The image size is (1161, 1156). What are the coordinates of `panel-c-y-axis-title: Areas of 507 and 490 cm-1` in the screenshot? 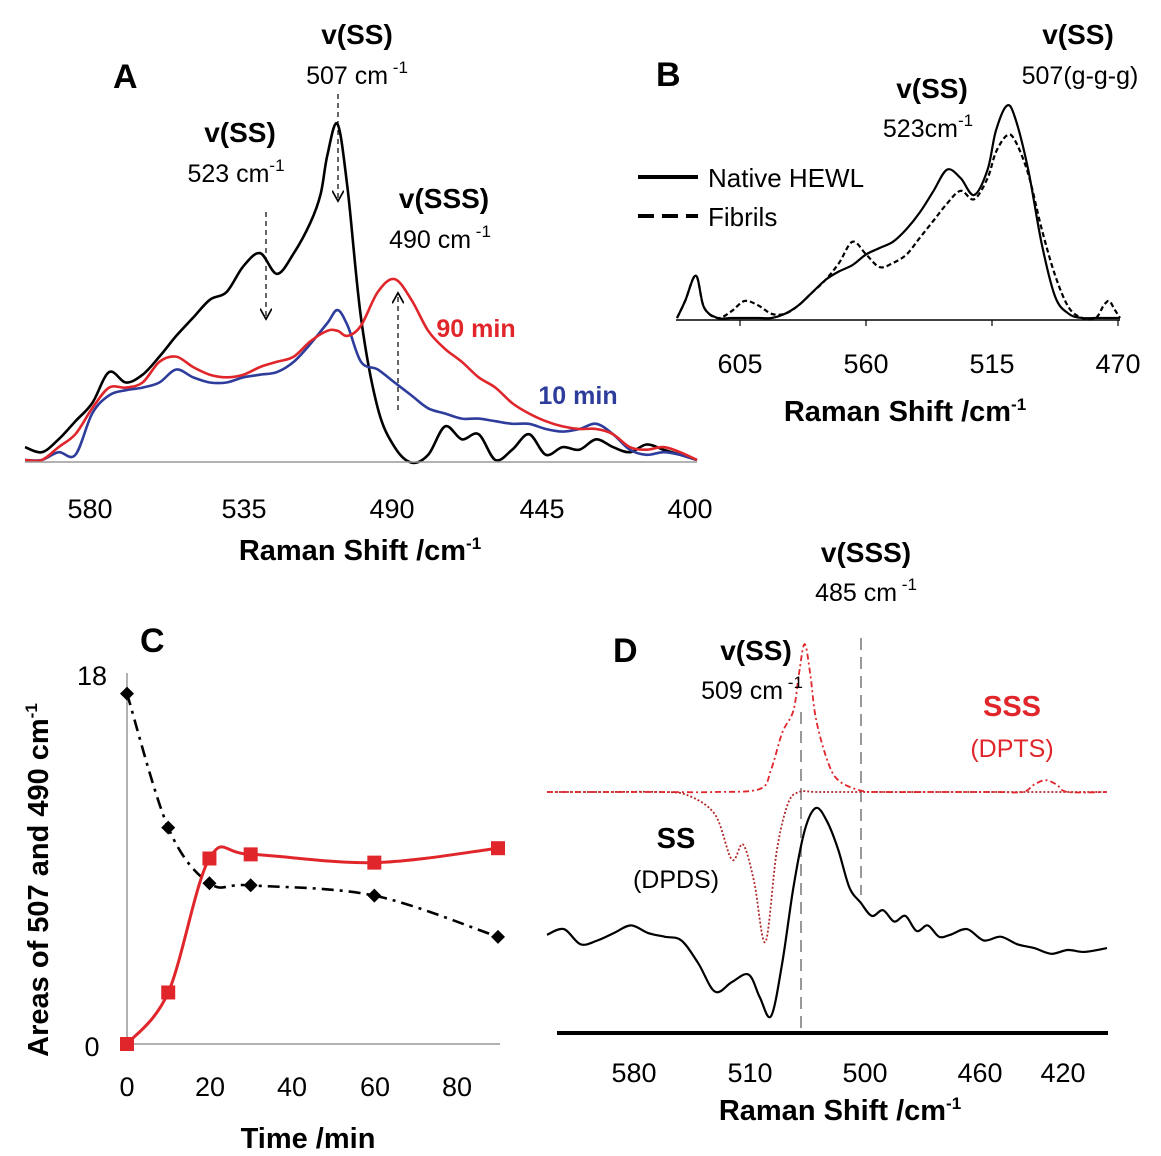 It's located at (38, 880).